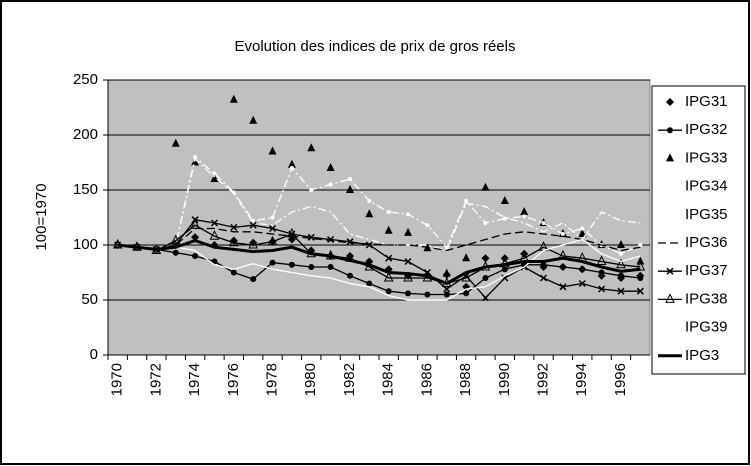 This screenshot has width=751, height=466. What do you see at coordinates (706, 270) in the screenshot?
I see `legend-label: IPG37` at bounding box center [706, 270].